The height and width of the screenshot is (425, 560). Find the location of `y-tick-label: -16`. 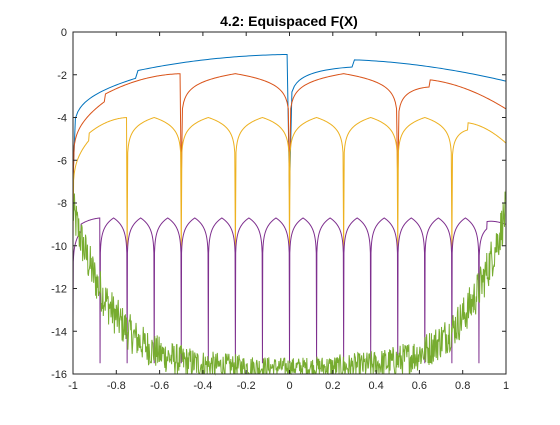

y-tick-label: -16 is located at coordinates (59, 375).